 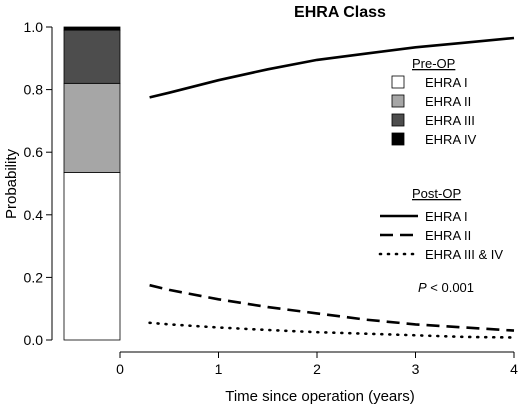 What do you see at coordinates (450, 120) in the screenshot?
I see `legend-label: EHRA III` at bounding box center [450, 120].